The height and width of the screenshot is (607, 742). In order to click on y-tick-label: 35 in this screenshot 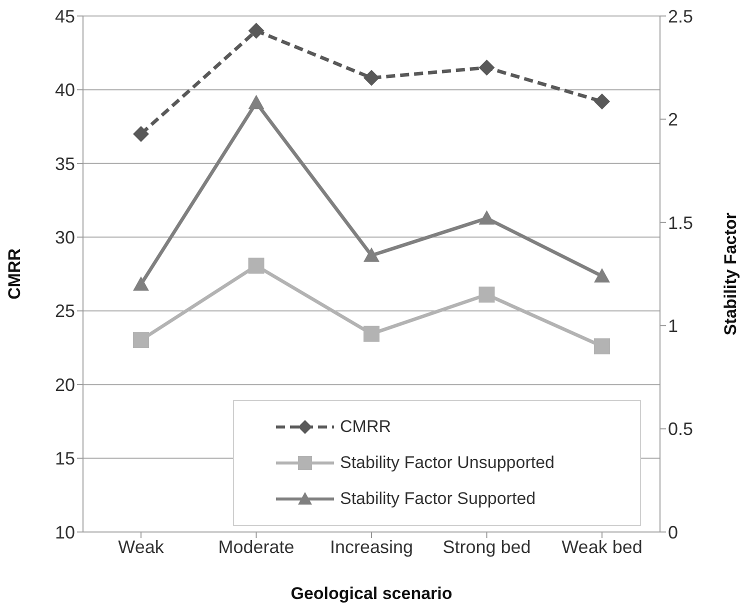, I will do `click(64, 164)`.